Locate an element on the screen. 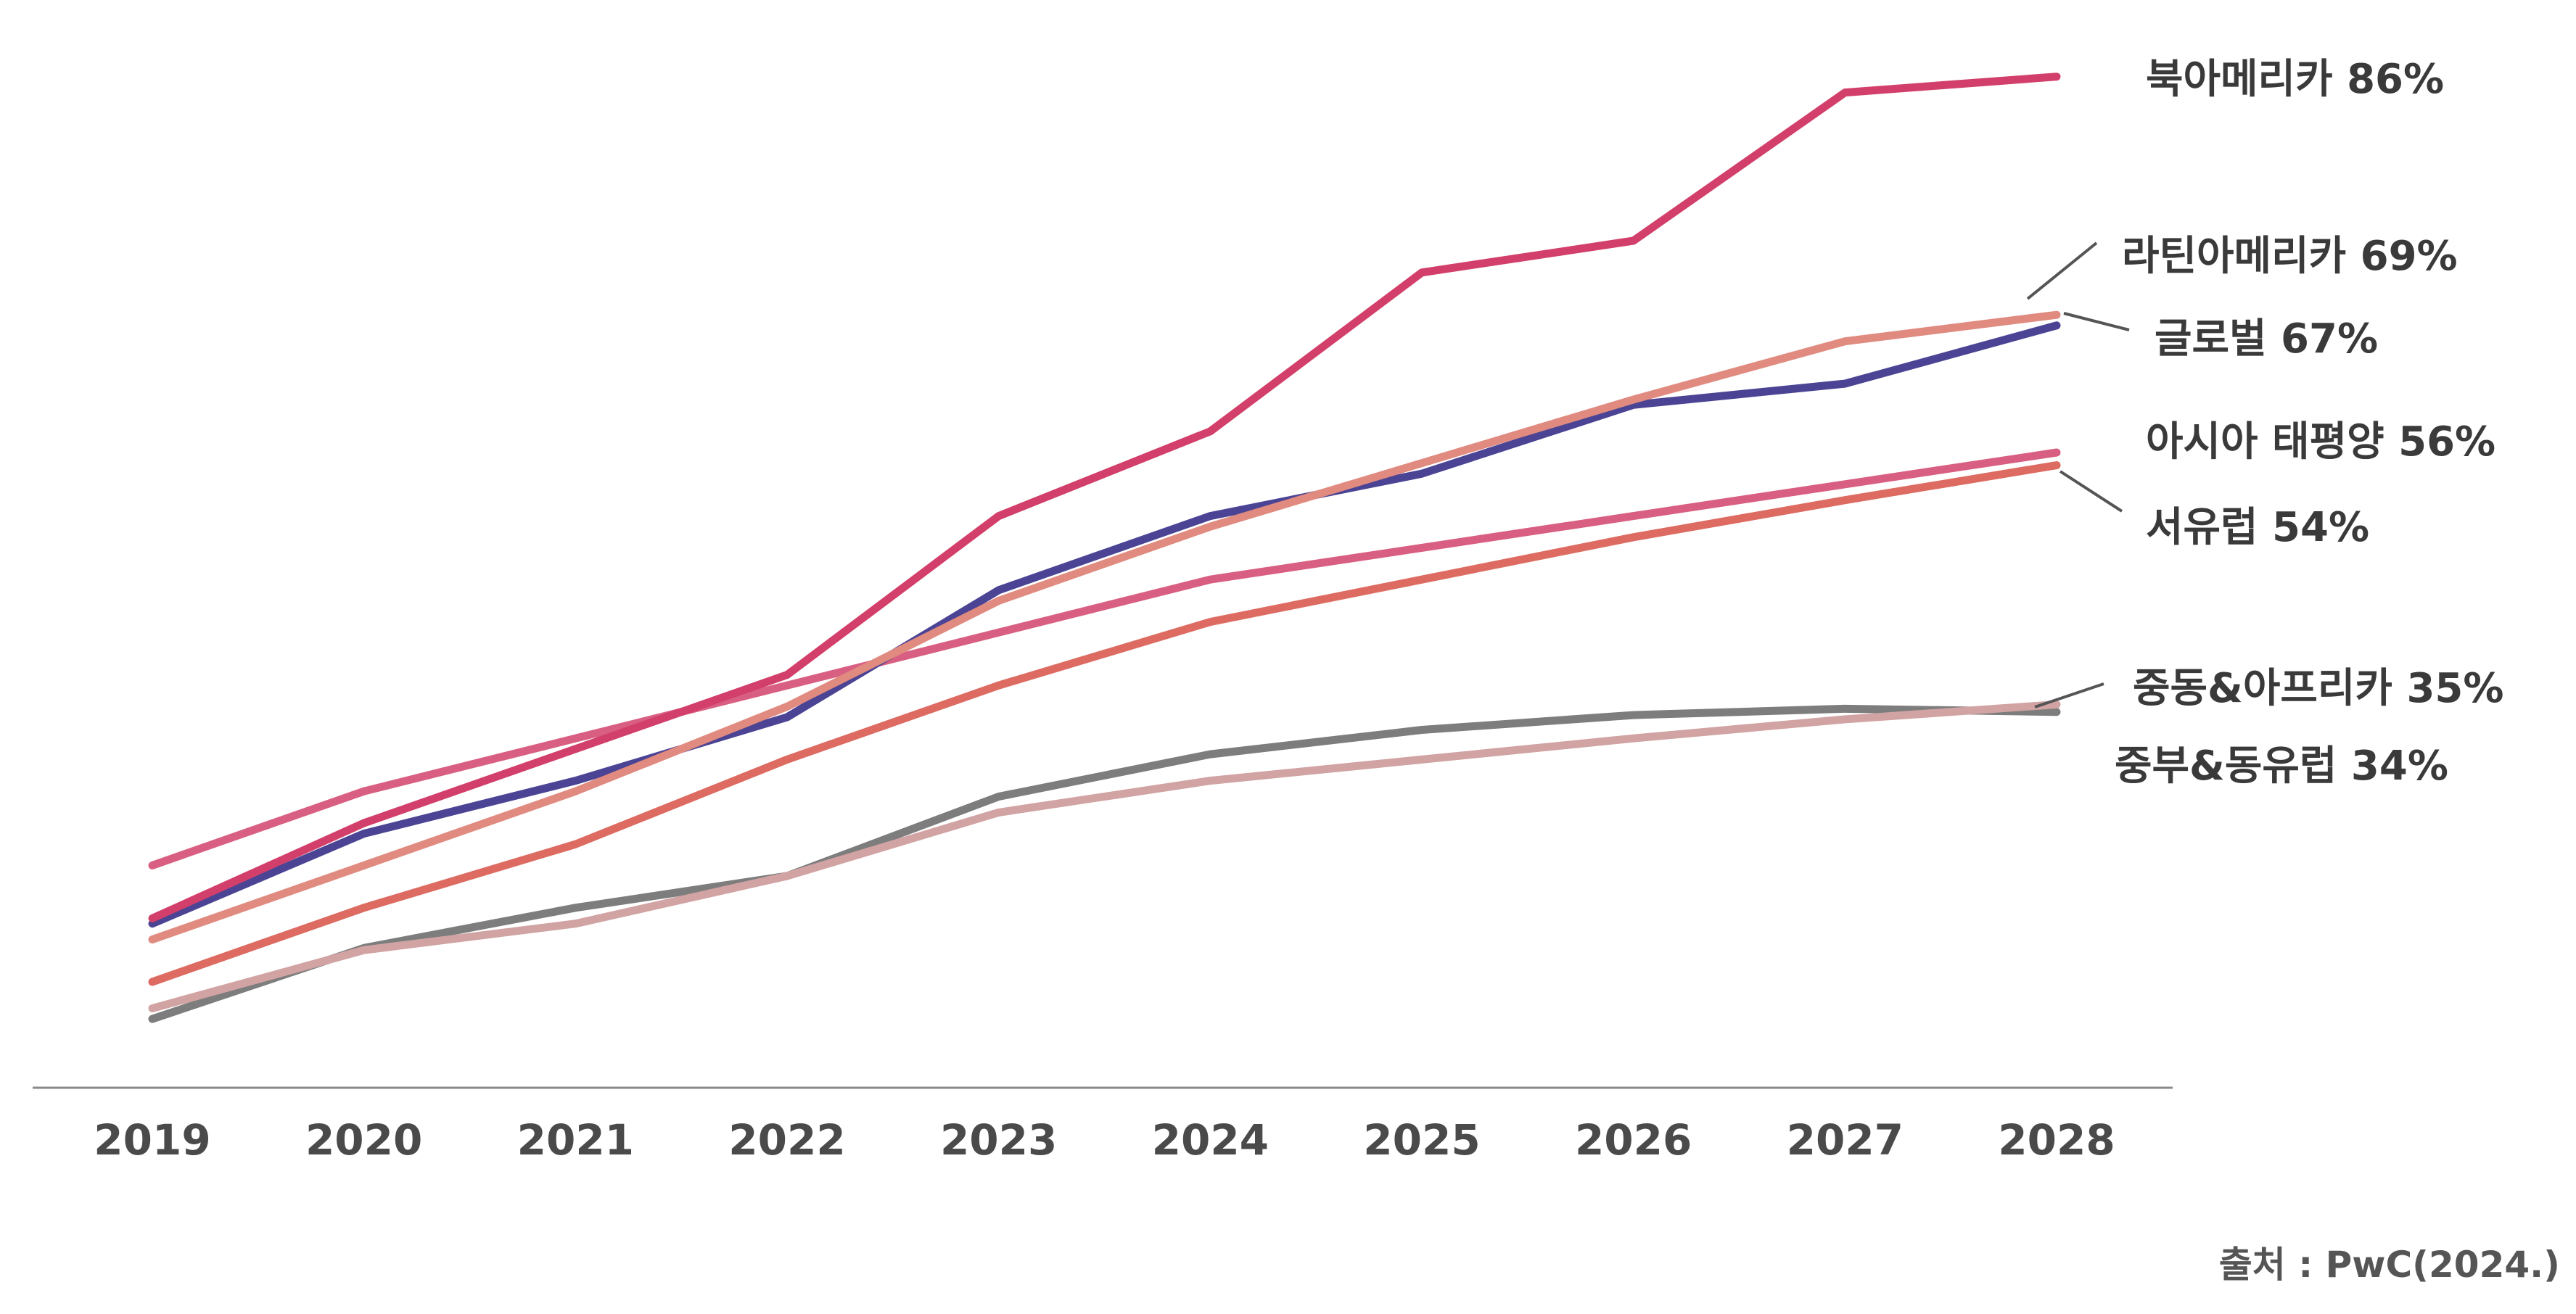 Image resolution: width=2576 pixels, height=1314 pixels. leader-line-중동-아프리카 is located at coordinates (2069, 695).